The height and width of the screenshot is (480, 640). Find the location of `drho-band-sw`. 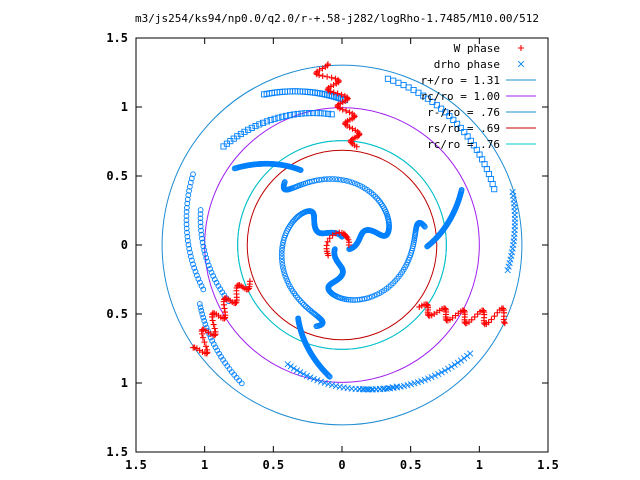

drho-band-sw is located at coordinates (220, 344).